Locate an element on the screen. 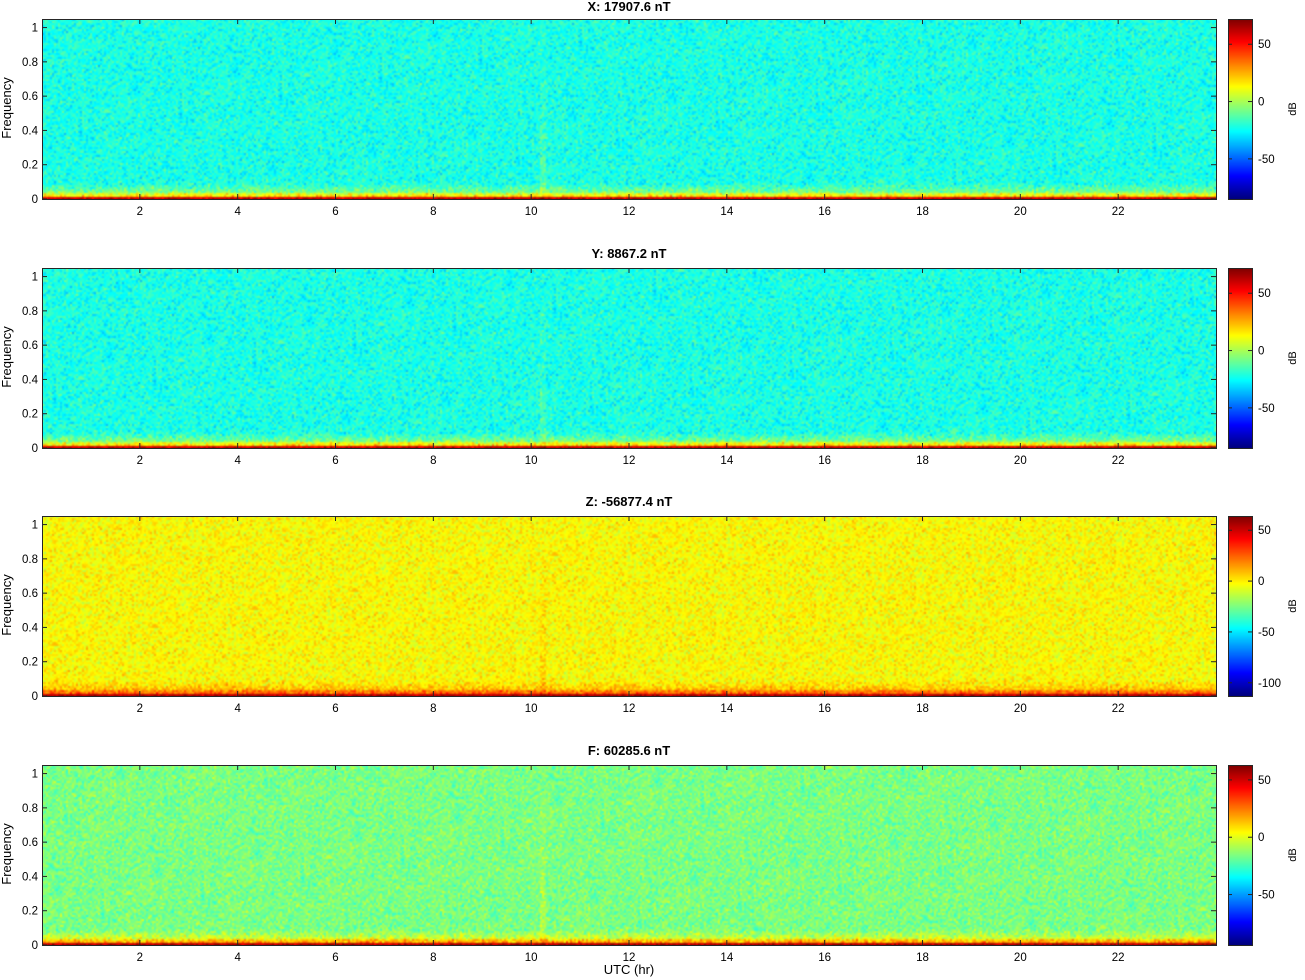 Image resolution: width=1305 pixels, height=980 pixels. plot-title: Y: 8867.2 nT is located at coordinates (629, 253).